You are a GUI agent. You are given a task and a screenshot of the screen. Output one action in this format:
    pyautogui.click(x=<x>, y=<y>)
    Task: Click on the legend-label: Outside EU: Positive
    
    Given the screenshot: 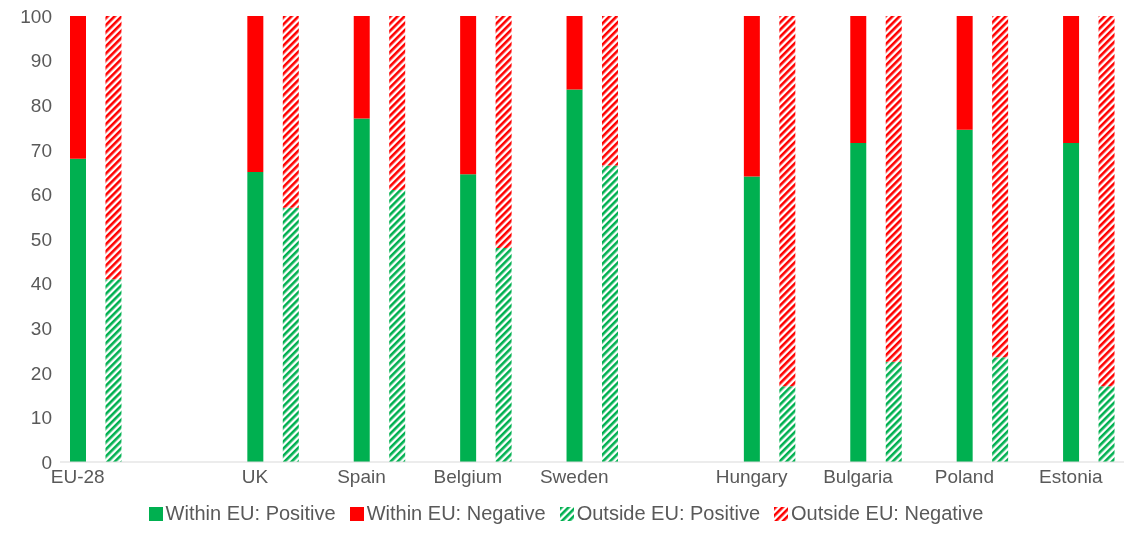 What is the action you would take?
    pyautogui.click(x=668, y=513)
    